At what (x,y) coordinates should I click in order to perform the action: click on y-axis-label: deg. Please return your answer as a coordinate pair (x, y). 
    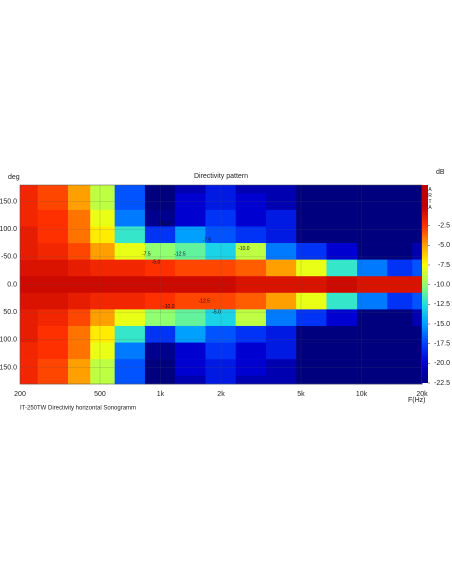
    Looking at the image, I should click on (14, 177).